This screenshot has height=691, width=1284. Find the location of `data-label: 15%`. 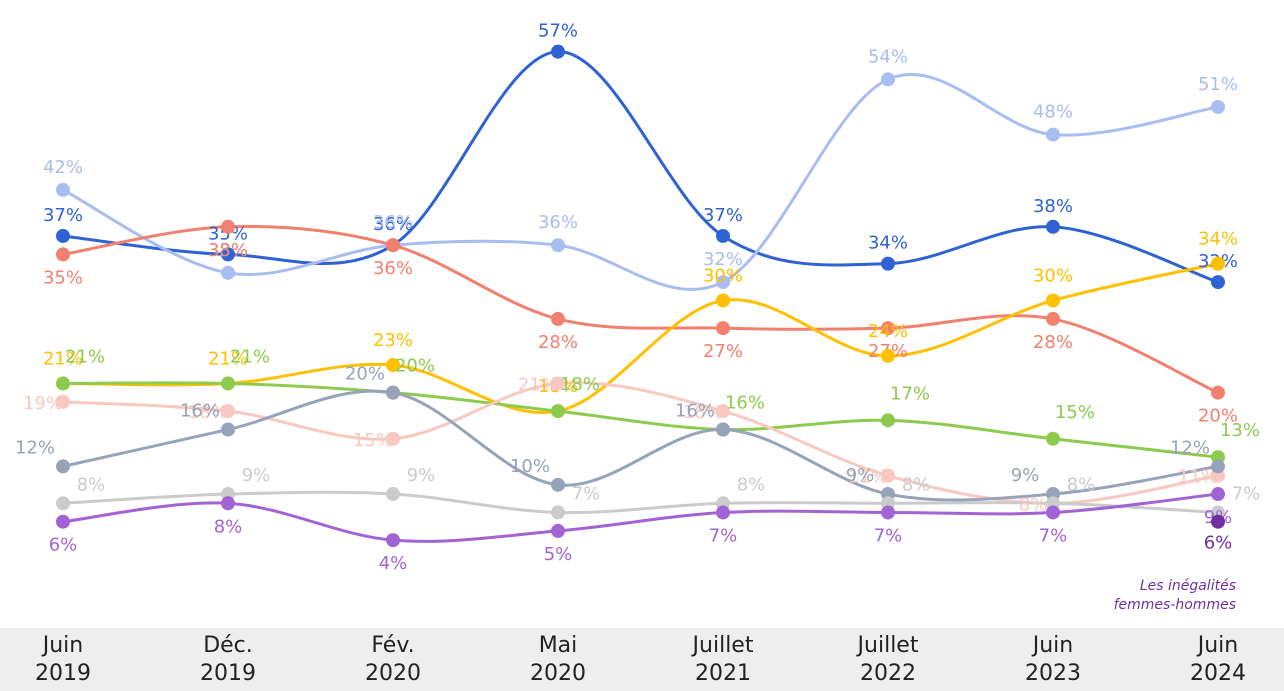

data-label: 15% is located at coordinates (373, 440).